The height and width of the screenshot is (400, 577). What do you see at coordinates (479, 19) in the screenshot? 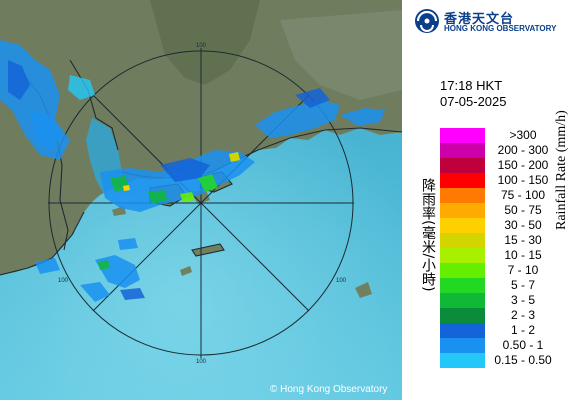
I see `logo-title-zh: 香港天文台` at bounding box center [479, 19].